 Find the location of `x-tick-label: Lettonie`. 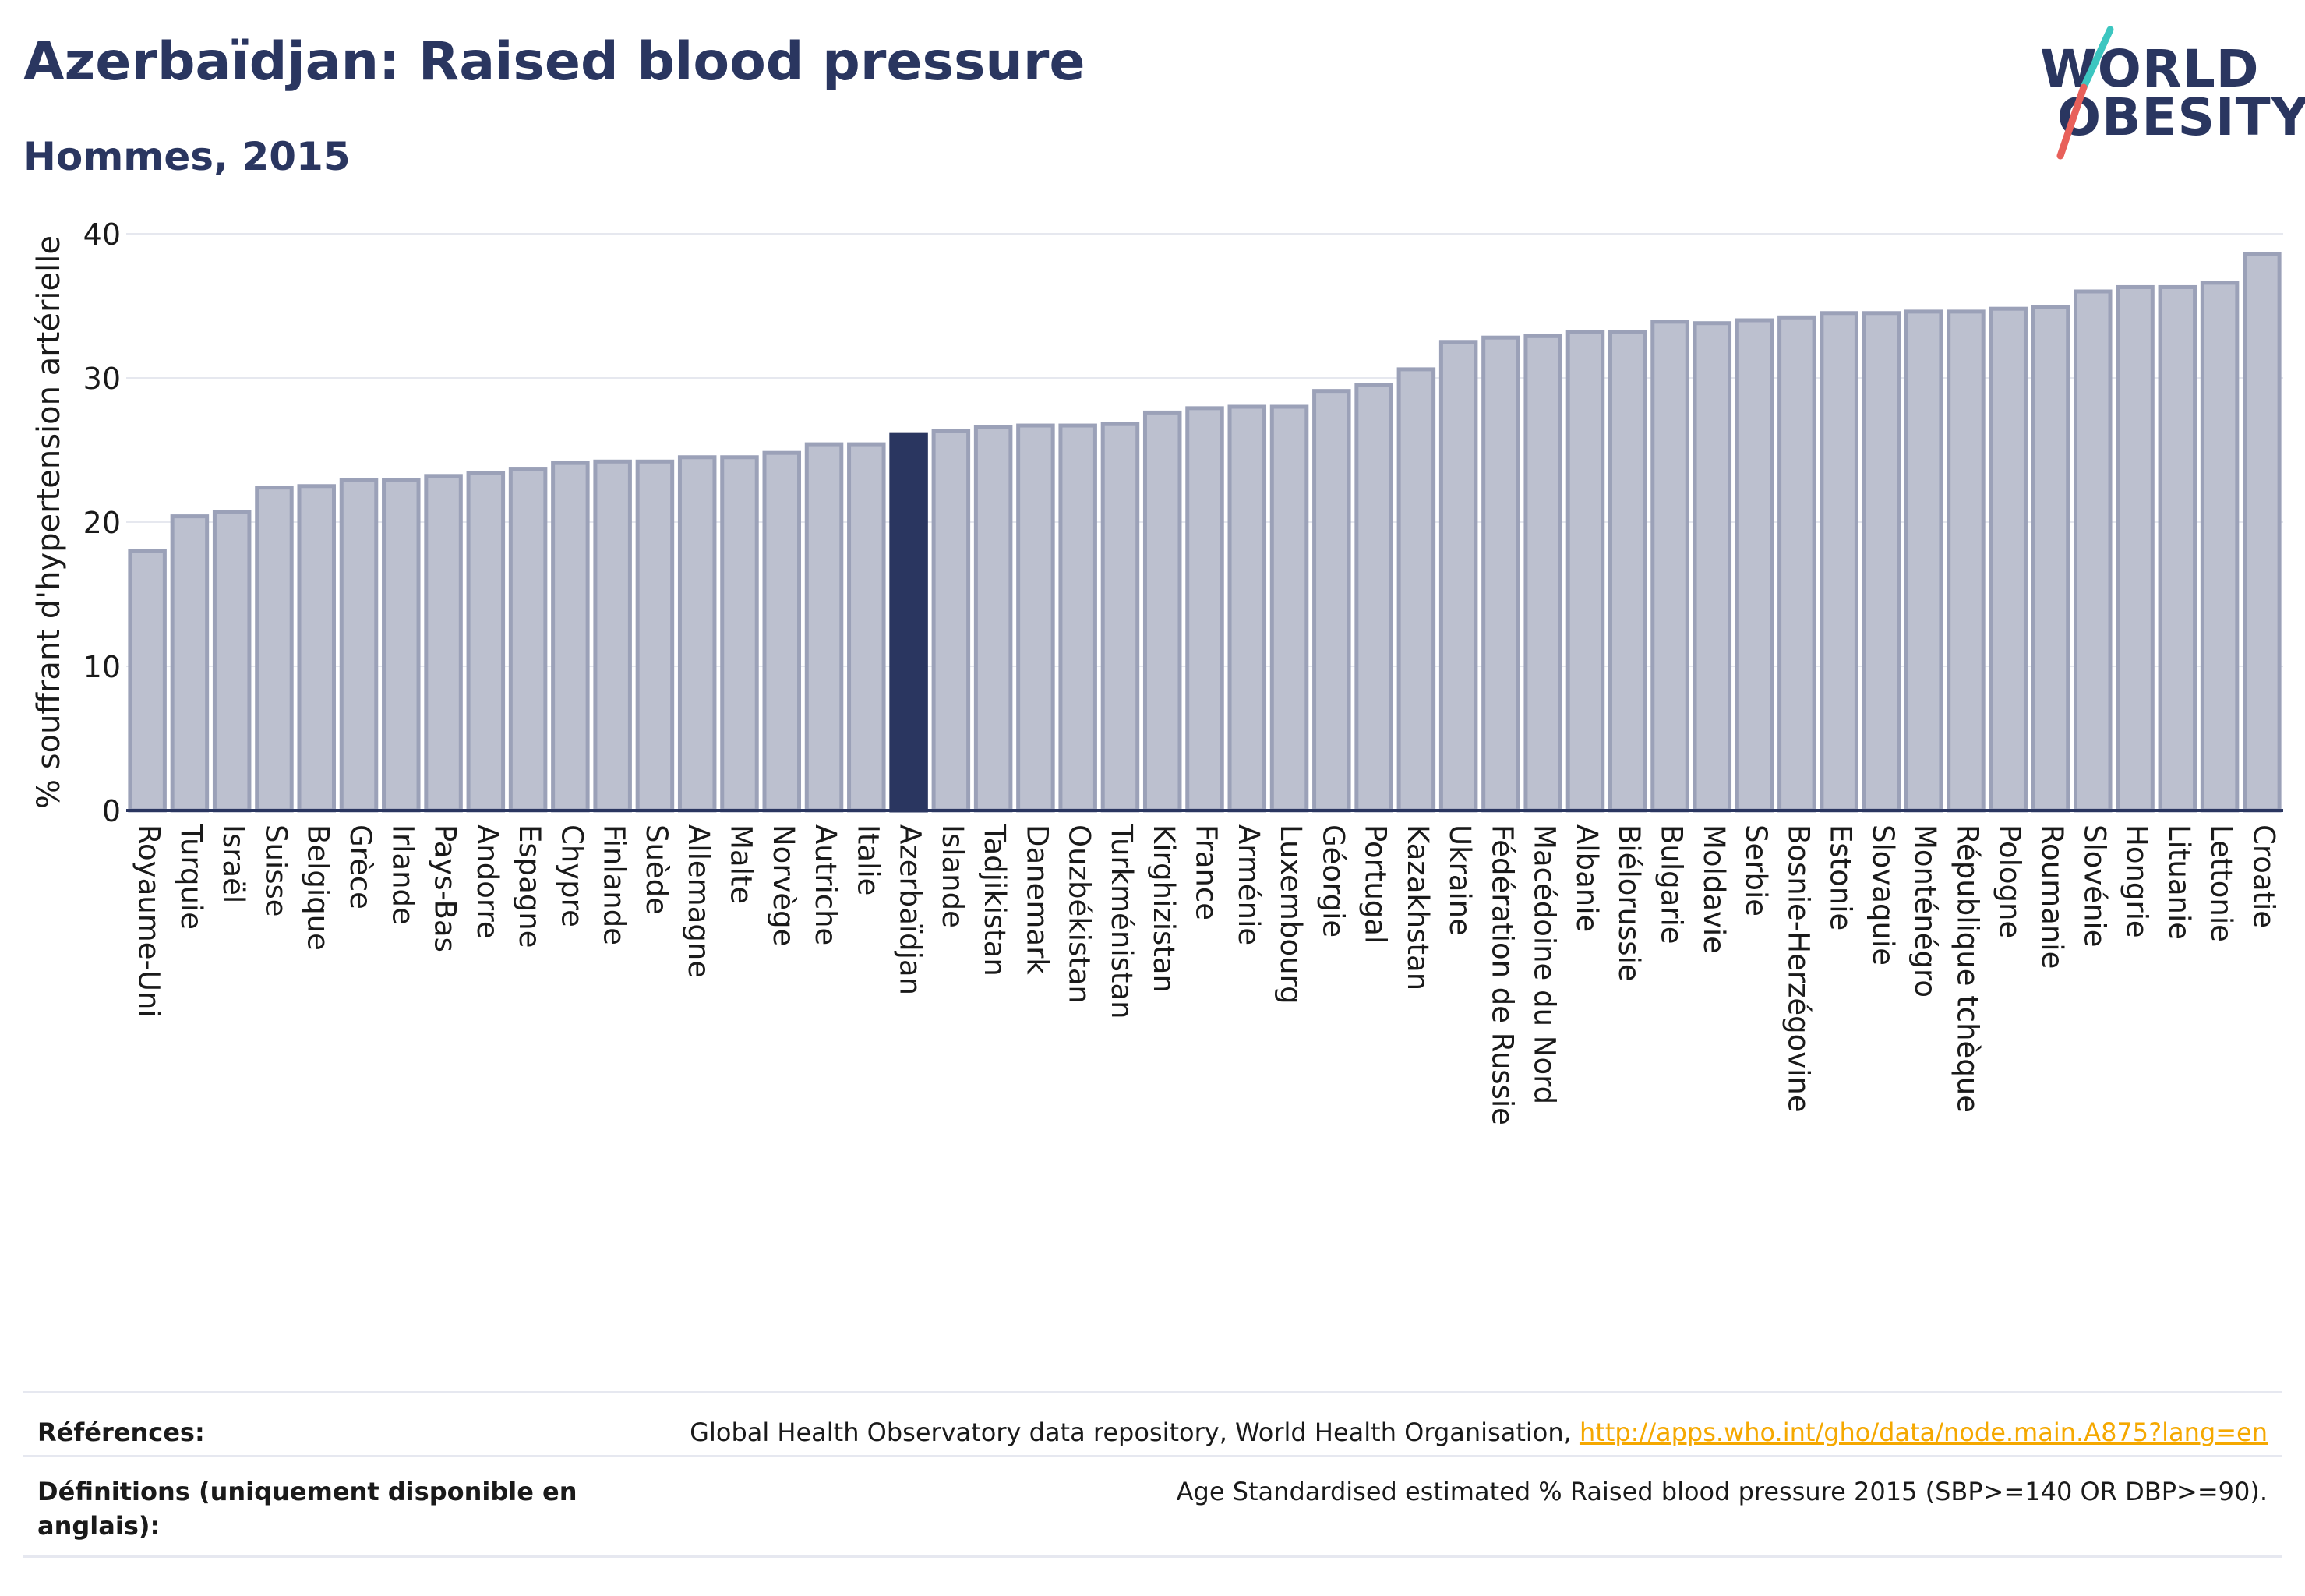

x-tick-label: Lettonie is located at coordinates (2221, 883).